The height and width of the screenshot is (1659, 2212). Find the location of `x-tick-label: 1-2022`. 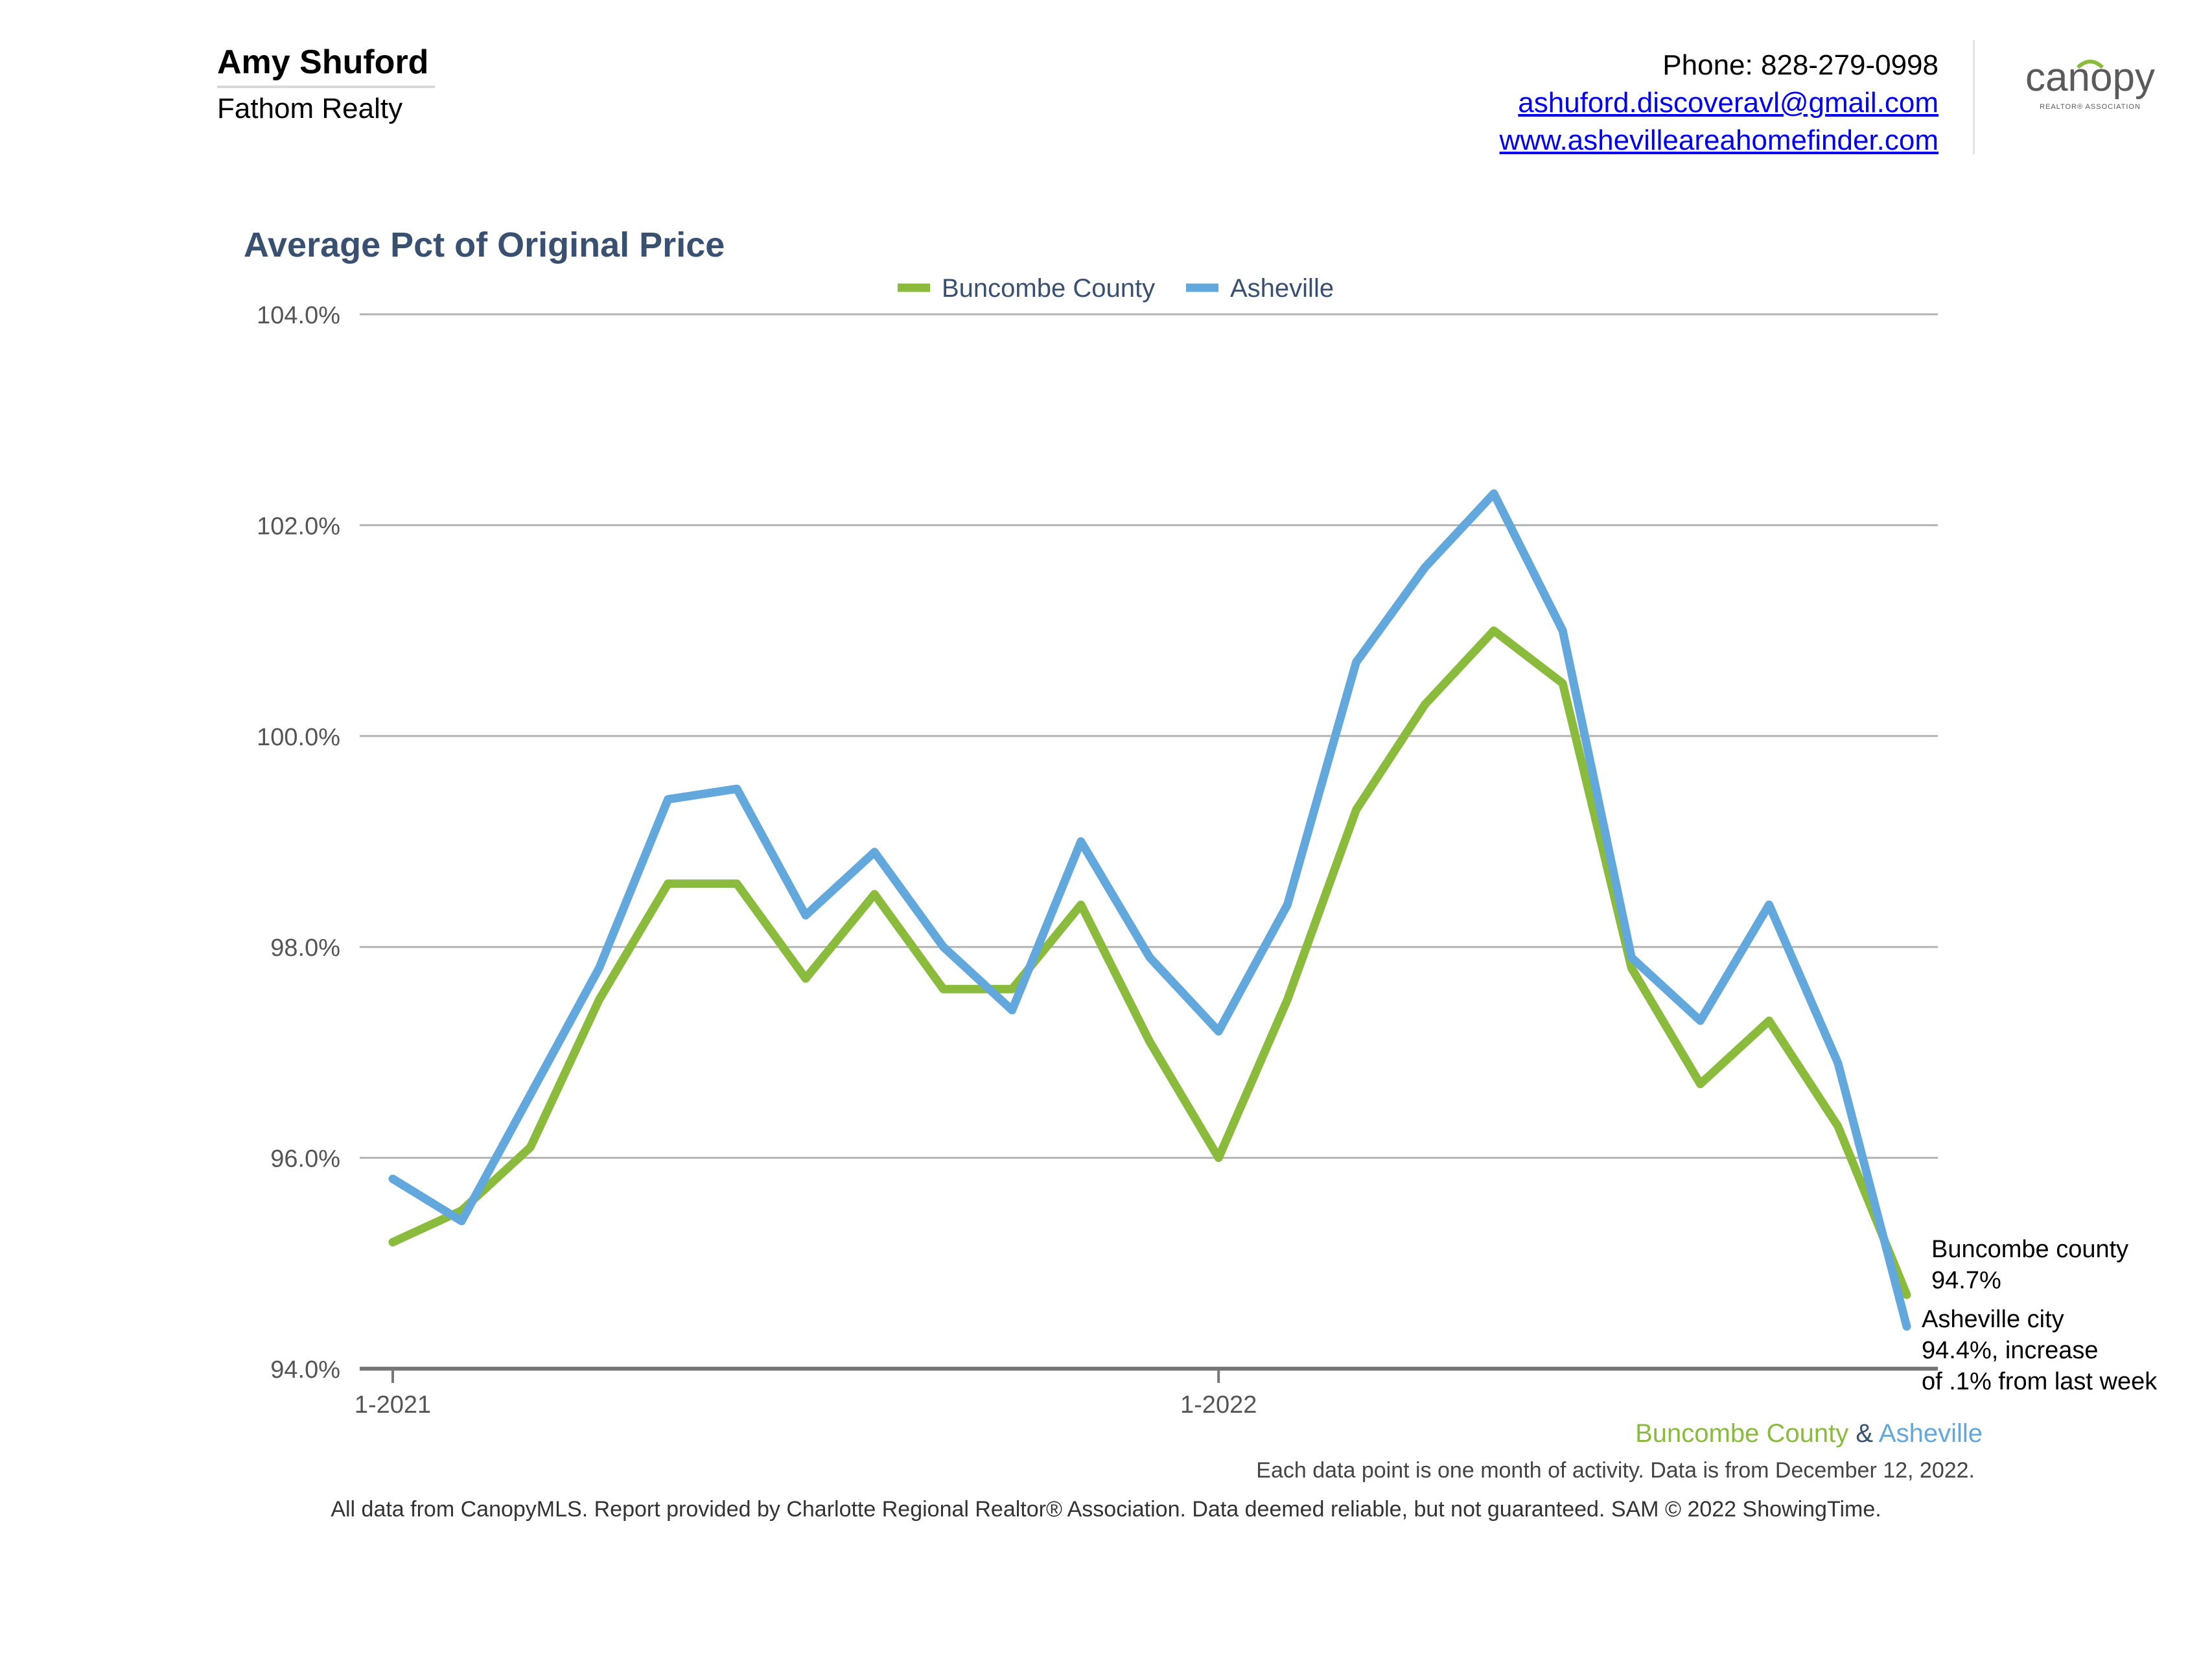

x-tick-label: 1-2022 is located at coordinates (1218, 1405).